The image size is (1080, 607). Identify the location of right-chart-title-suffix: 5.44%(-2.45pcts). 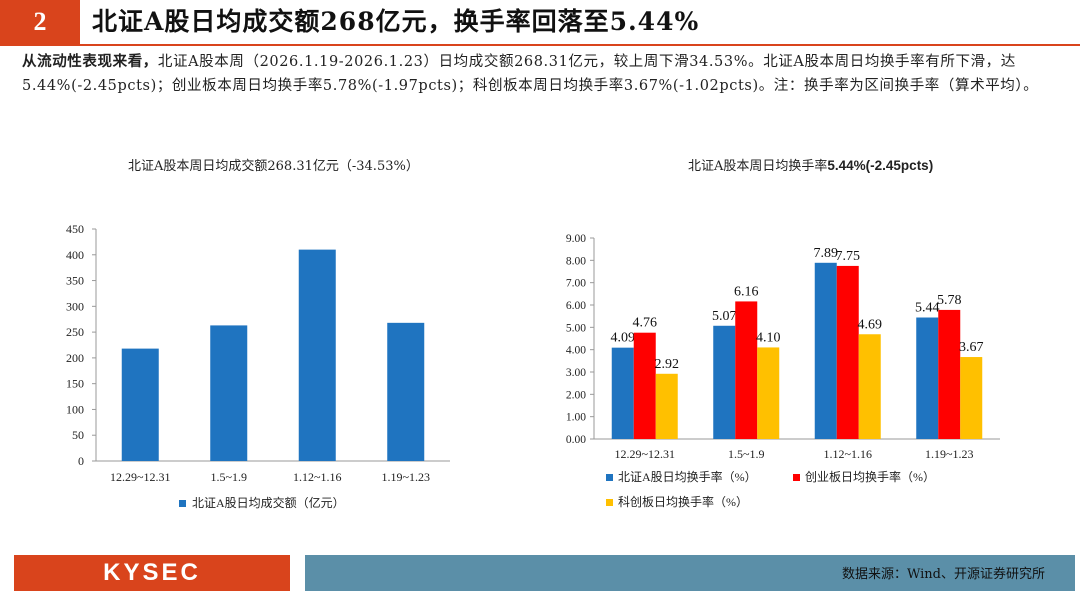
(880, 165).